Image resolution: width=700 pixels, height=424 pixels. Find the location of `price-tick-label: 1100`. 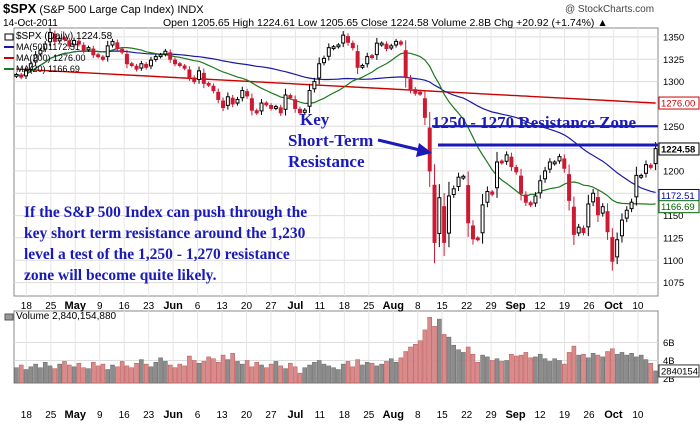

price-tick-label: 1100 is located at coordinates (673, 261).